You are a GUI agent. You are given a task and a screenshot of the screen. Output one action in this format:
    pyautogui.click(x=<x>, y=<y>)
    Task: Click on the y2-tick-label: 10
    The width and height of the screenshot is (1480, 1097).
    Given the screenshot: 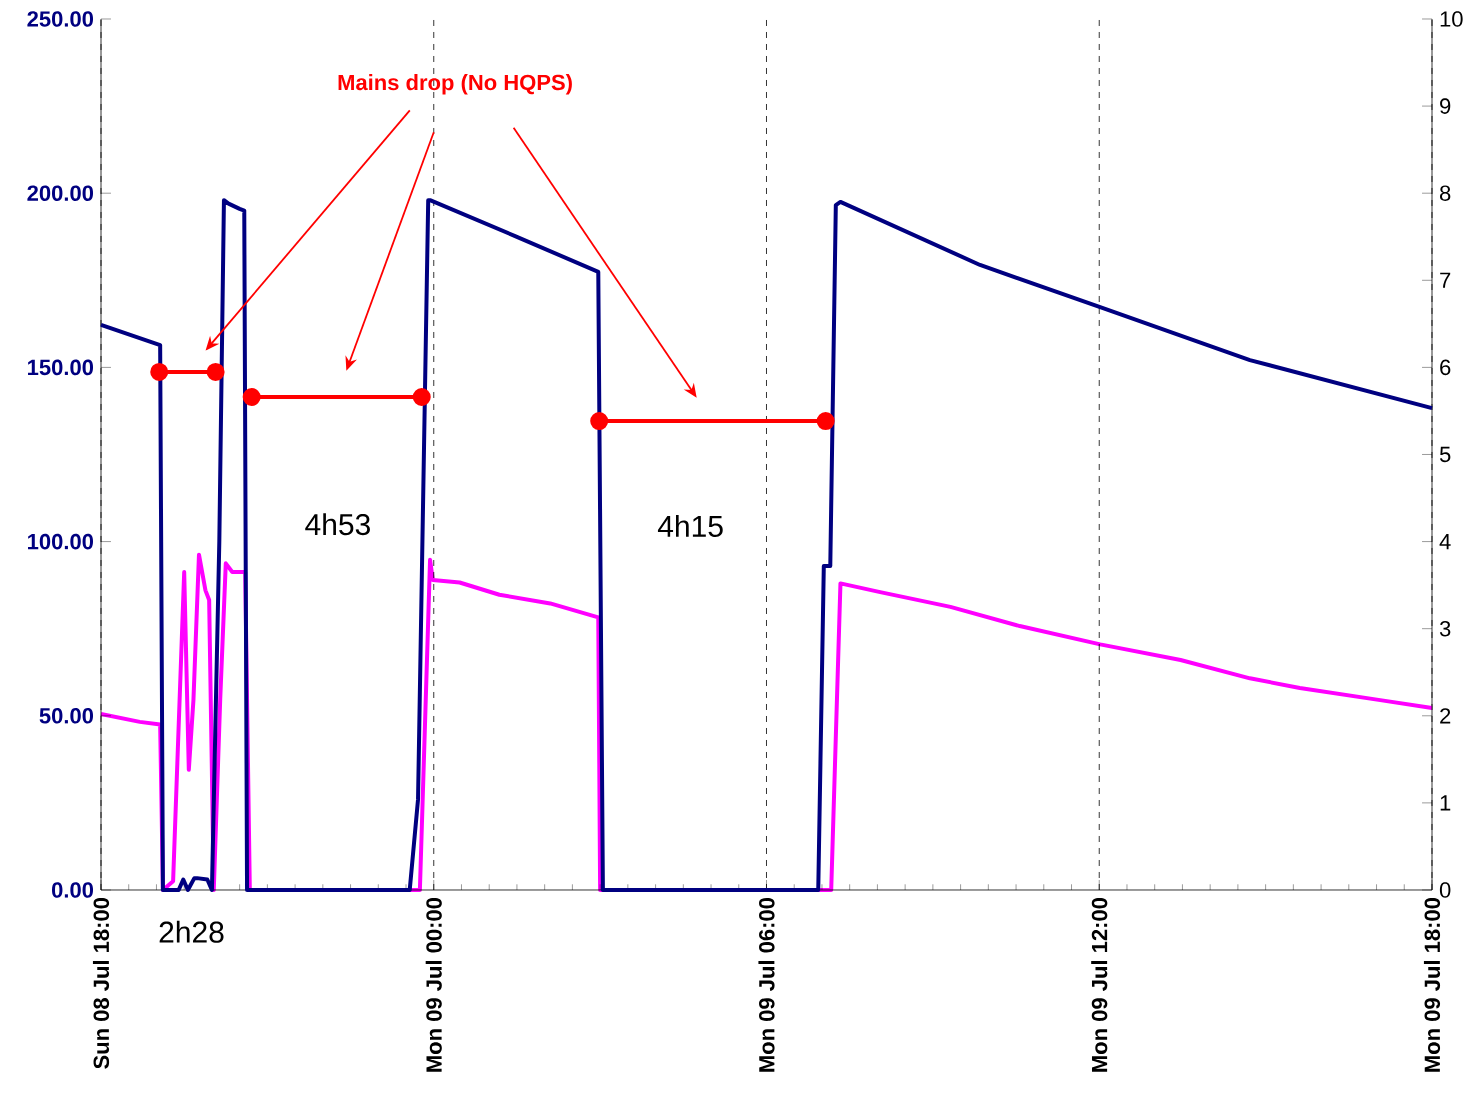 What is the action you would take?
    pyautogui.click(x=1451, y=19)
    